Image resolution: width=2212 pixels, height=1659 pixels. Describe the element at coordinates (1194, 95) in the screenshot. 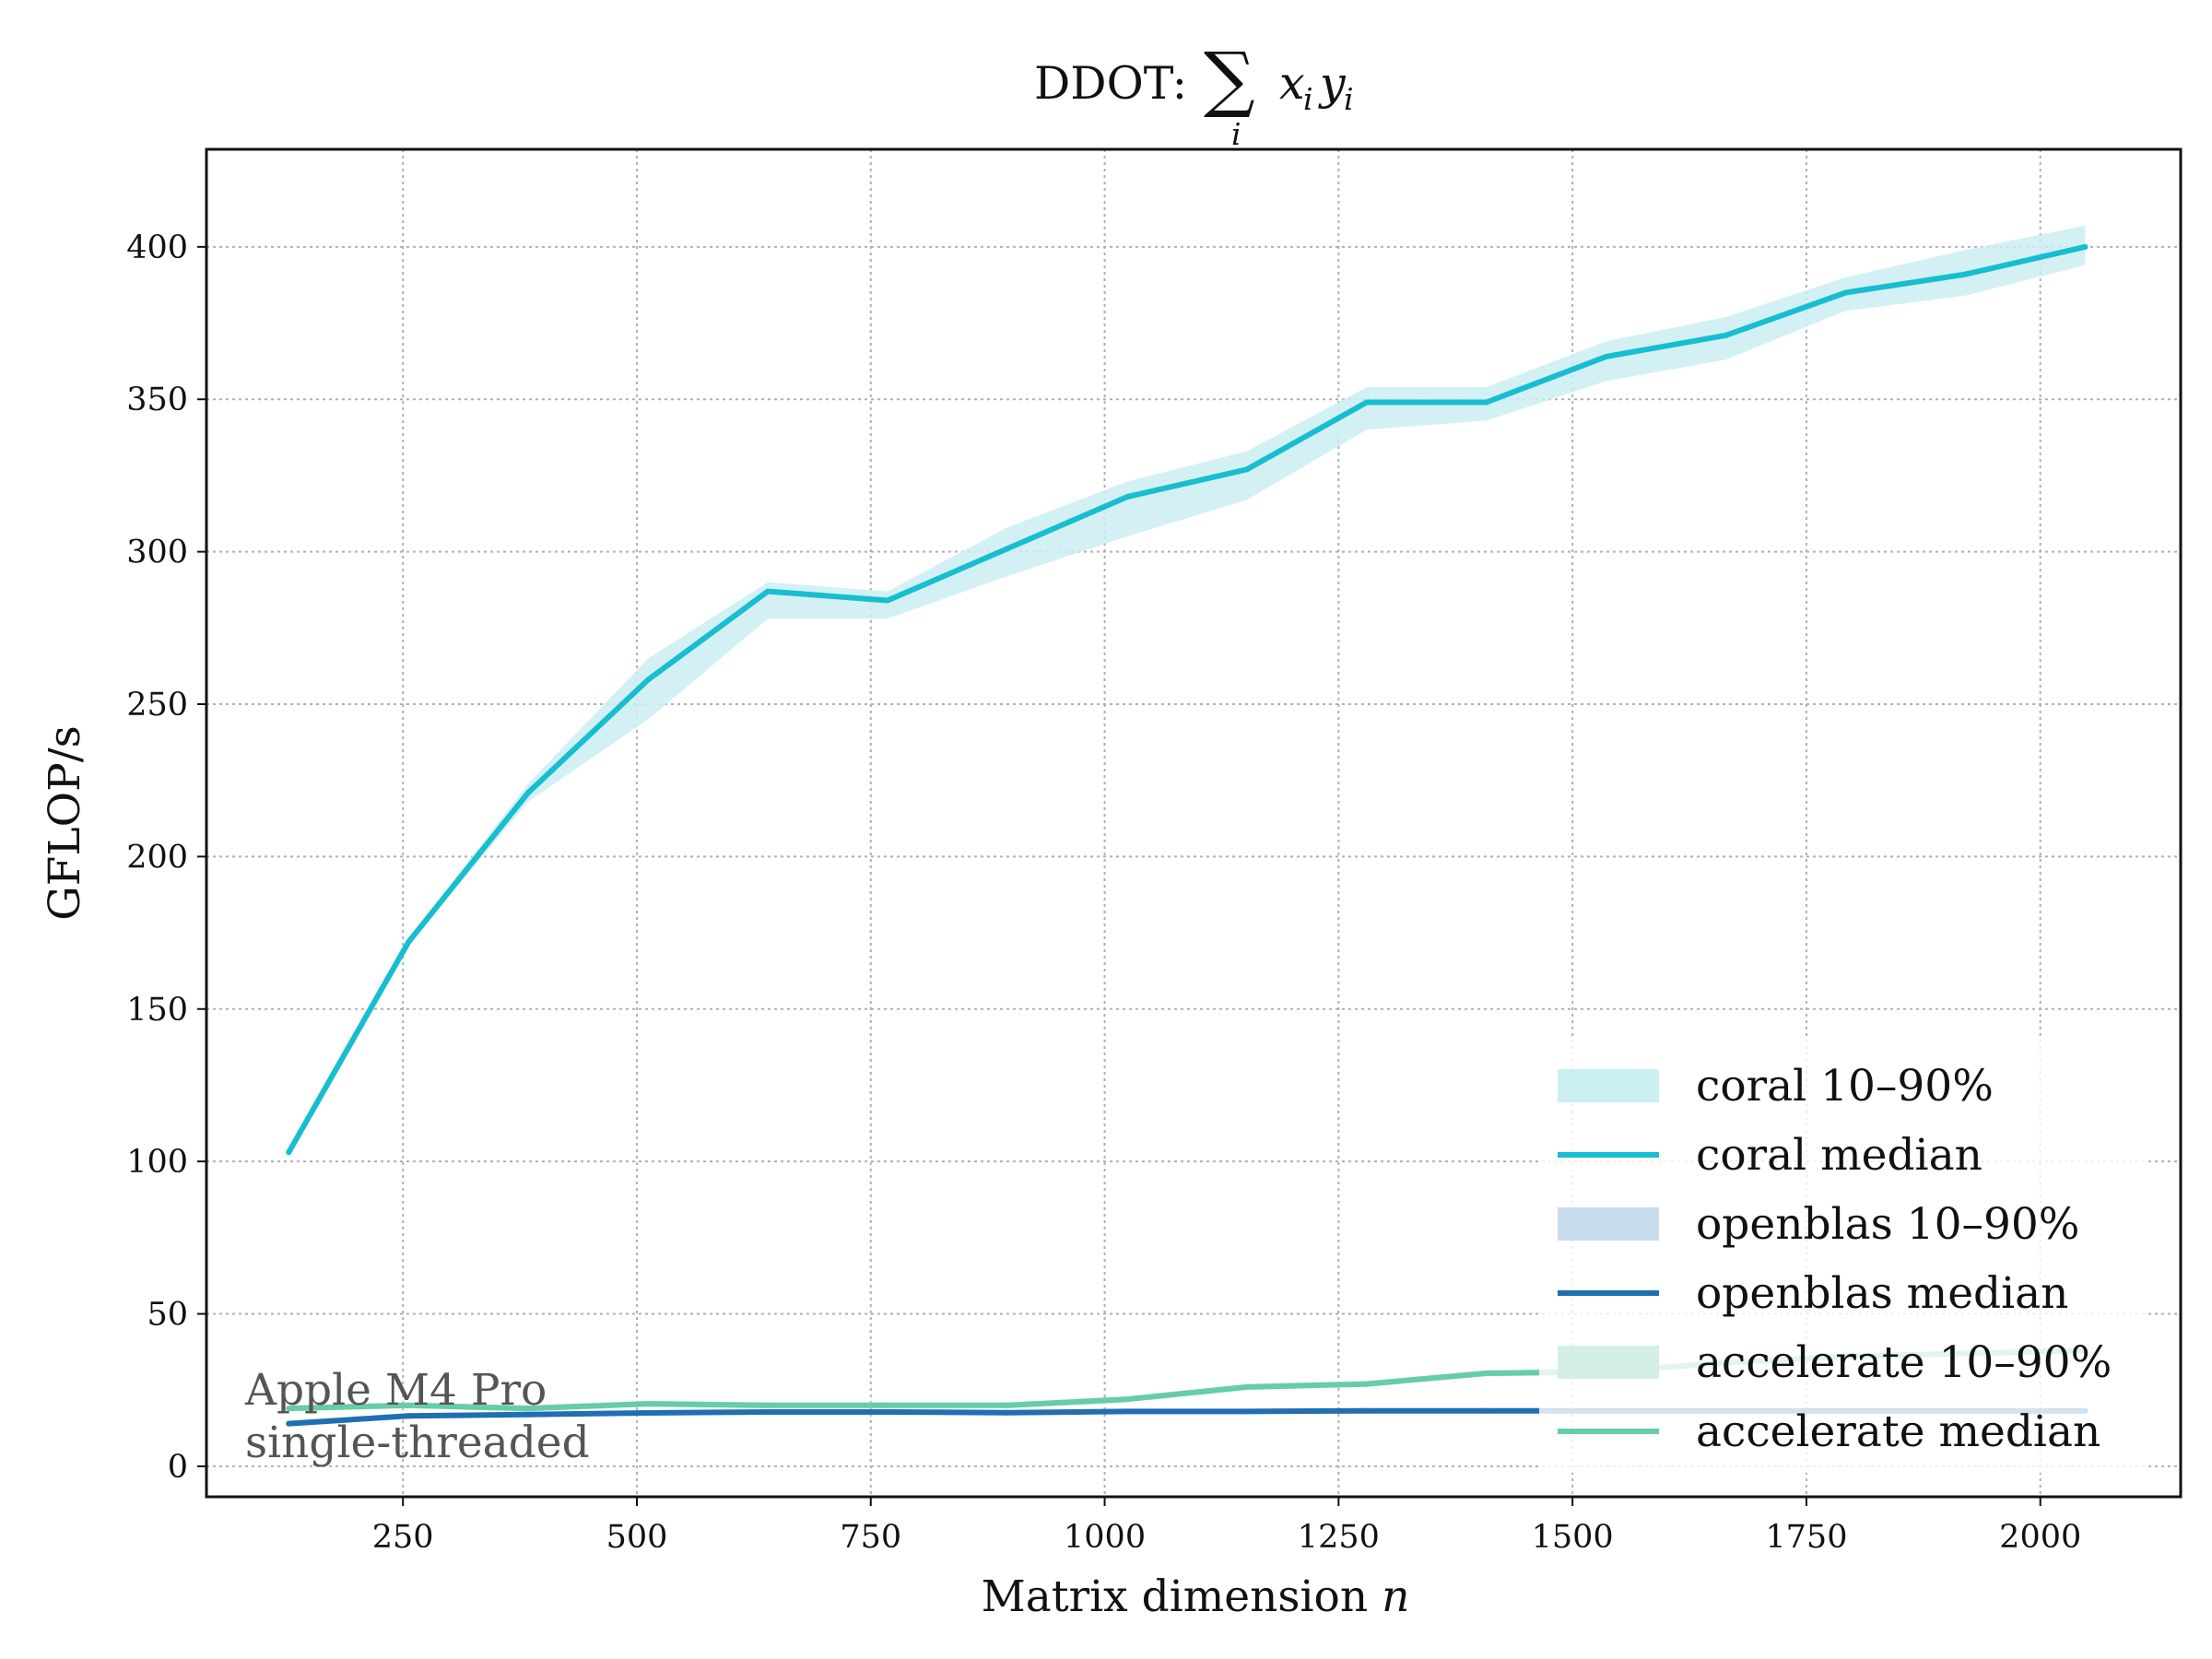

I see `chart-title: DDOT: ∑ i x i y i` at that location.